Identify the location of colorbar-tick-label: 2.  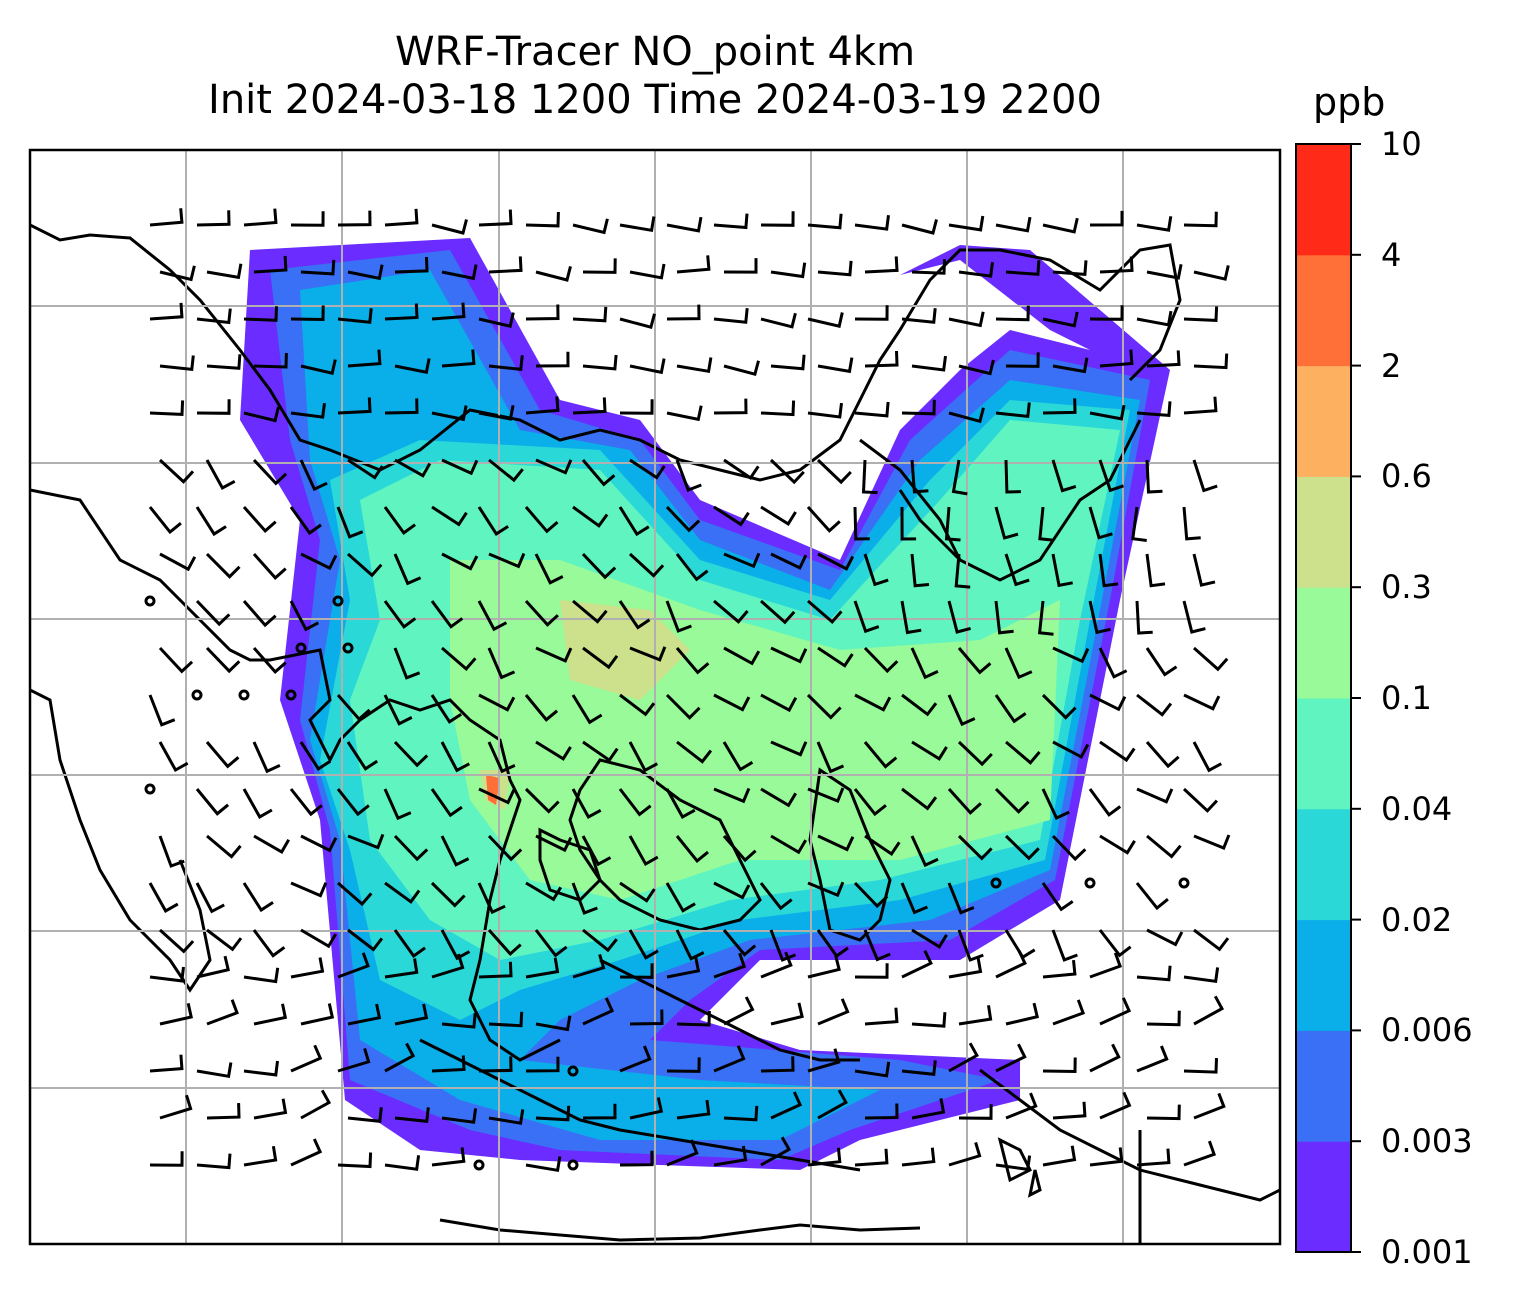
(1391, 365).